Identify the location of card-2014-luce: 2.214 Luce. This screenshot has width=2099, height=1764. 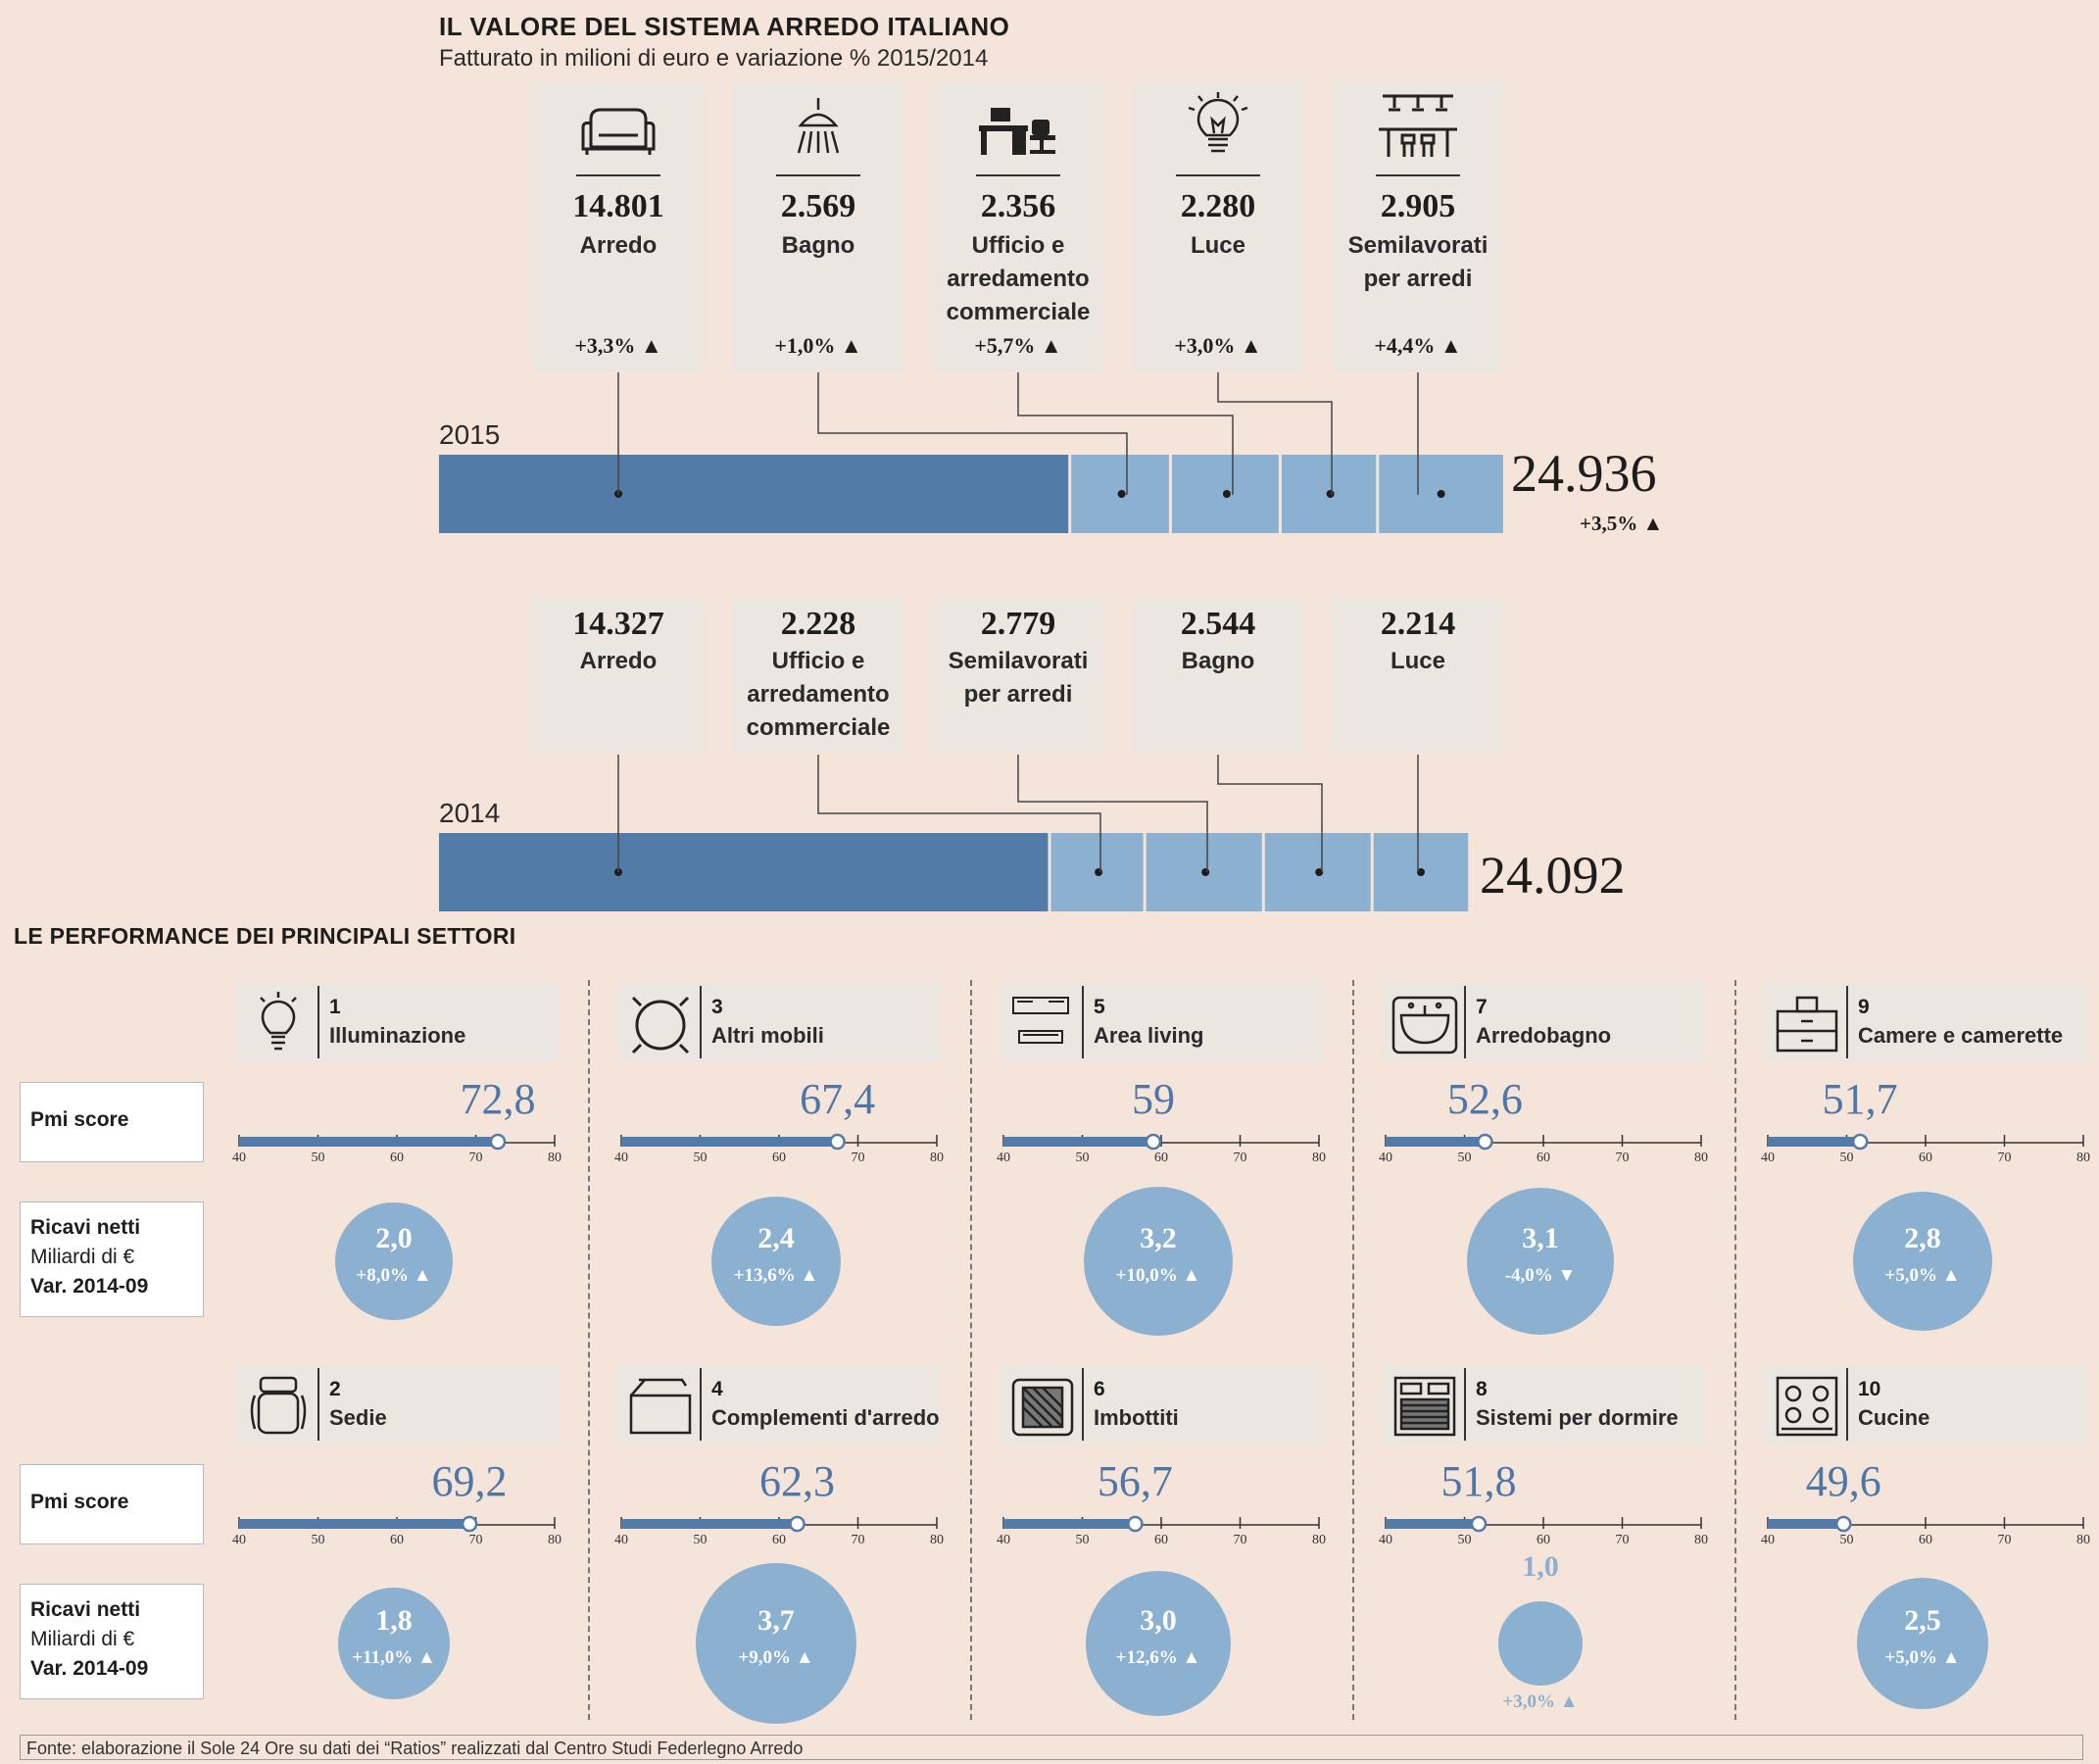
(1418, 675).